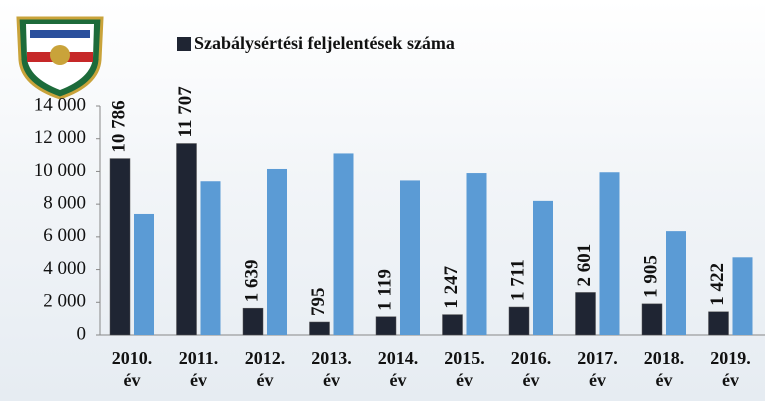 The width and height of the screenshot is (765, 401). Describe the element at coordinates (384, 290) in the screenshot. I see `data-label: 1 119` at that location.